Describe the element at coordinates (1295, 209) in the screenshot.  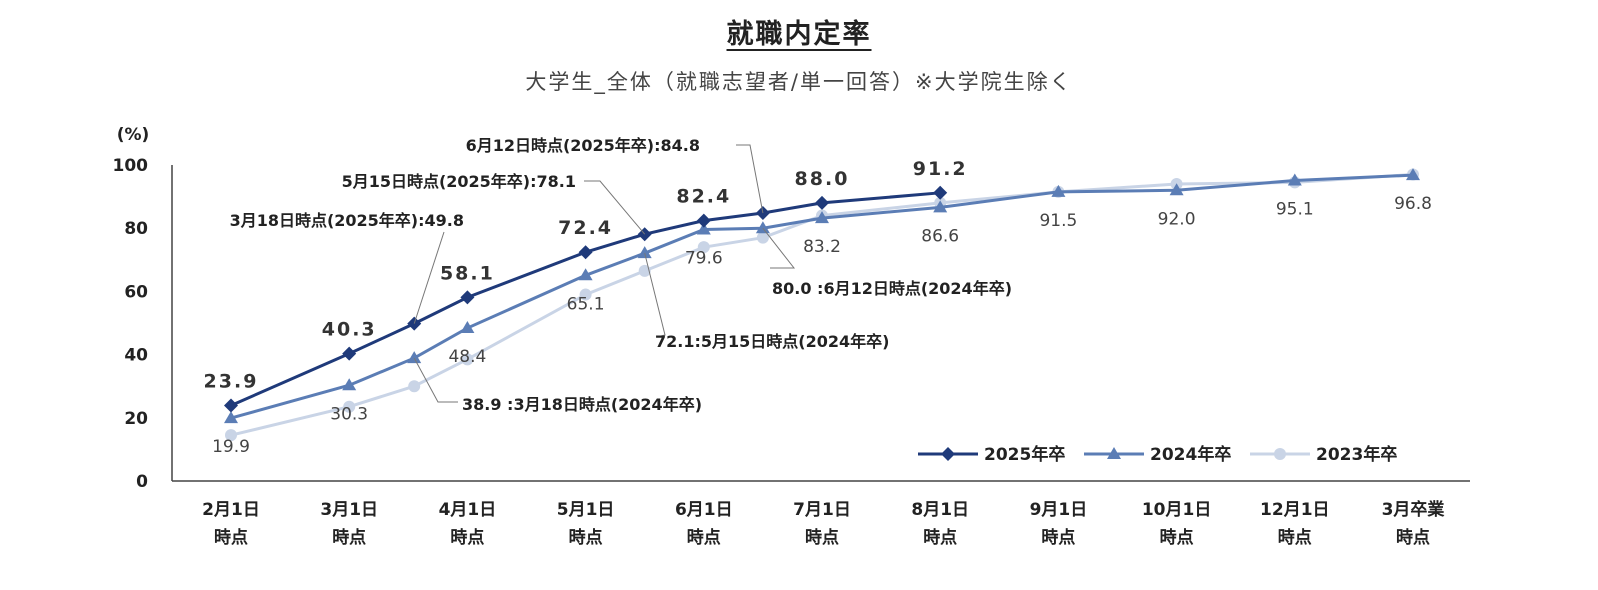
I see `data-label-2024: 95.1` at that location.